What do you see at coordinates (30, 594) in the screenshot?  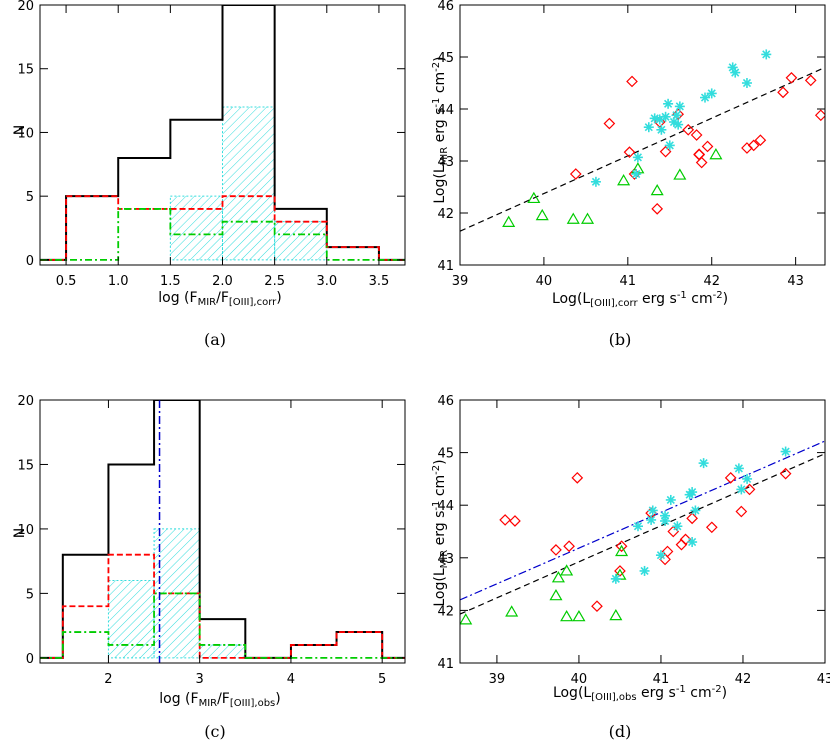 I see `y-tick-label: 5` at bounding box center [30, 594].